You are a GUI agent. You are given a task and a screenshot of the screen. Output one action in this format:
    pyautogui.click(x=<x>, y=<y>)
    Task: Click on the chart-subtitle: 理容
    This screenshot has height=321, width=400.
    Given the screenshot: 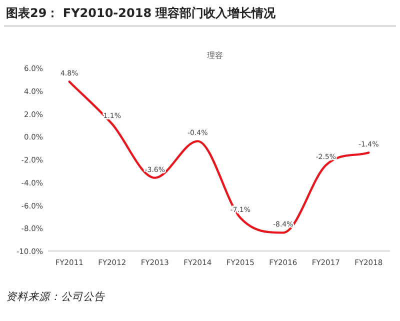 What is the action you would take?
    pyautogui.click(x=215, y=55)
    